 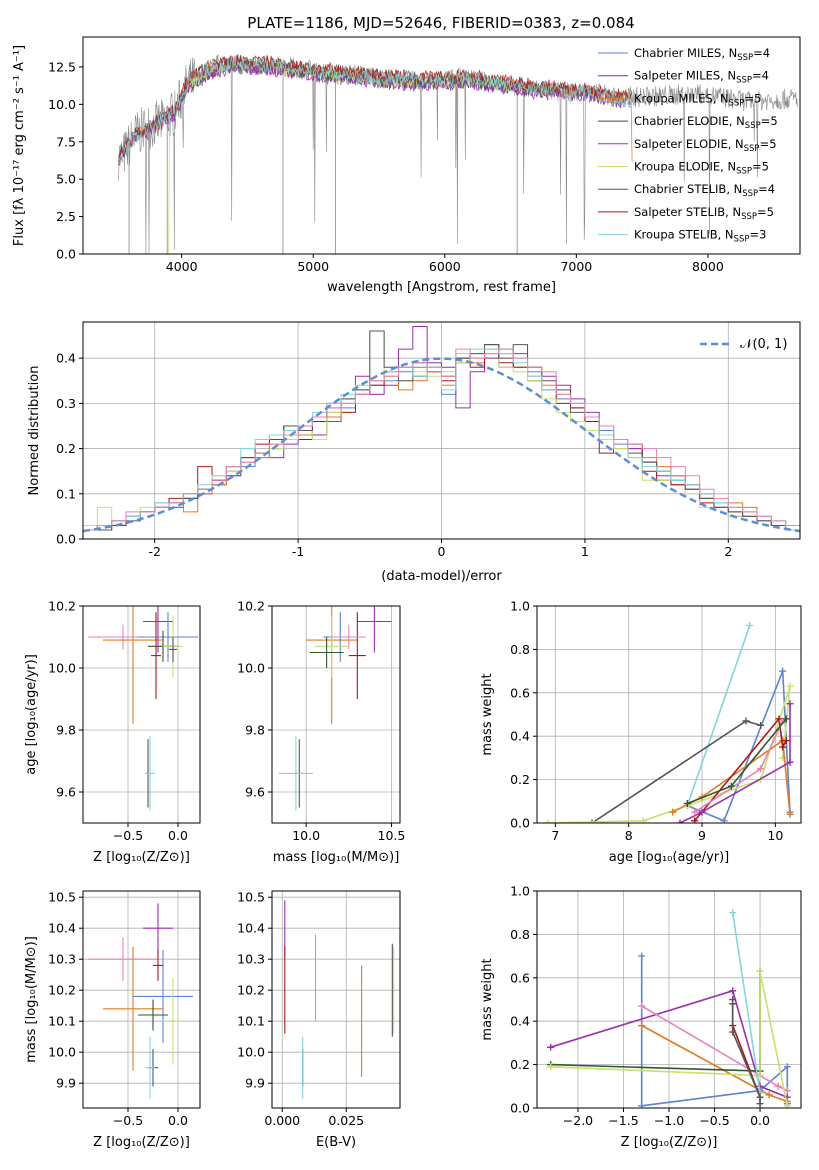 What do you see at coordinates (704, 213) in the screenshot?
I see `legend-label: Salpeter STELIB, NSSP=5` at bounding box center [704, 213].